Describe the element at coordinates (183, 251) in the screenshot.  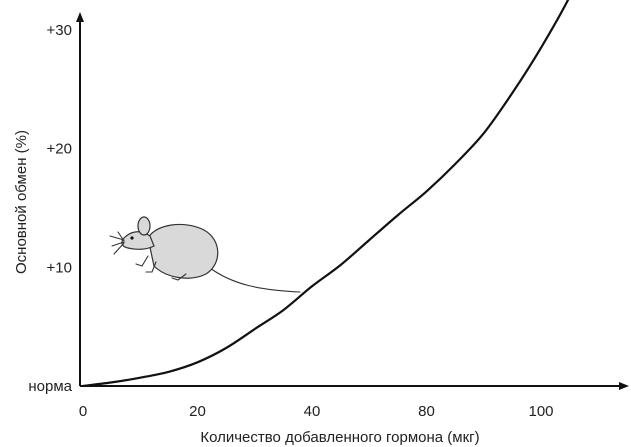
I see `mouse-body` at that location.